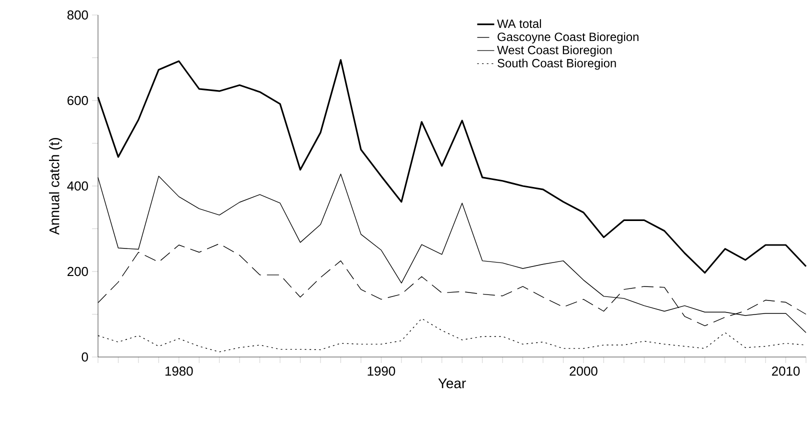  What do you see at coordinates (77, 15) in the screenshot?
I see `y-tick-label: 800` at bounding box center [77, 15].